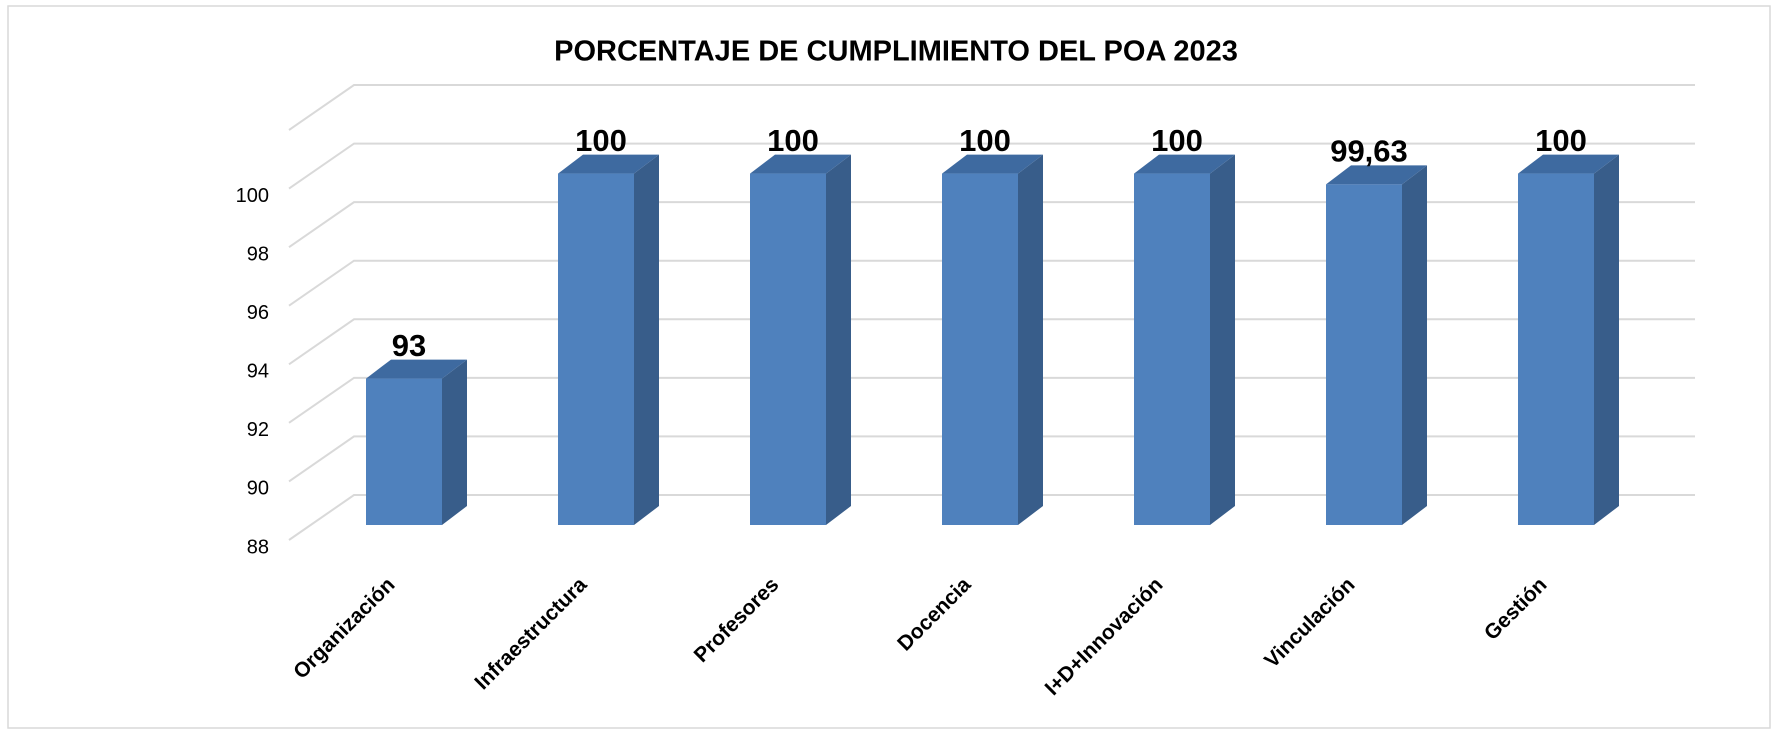  What do you see at coordinates (258, 313) in the screenshot?
I see `y-tick-label: 96` at bounding box center [258, 313].